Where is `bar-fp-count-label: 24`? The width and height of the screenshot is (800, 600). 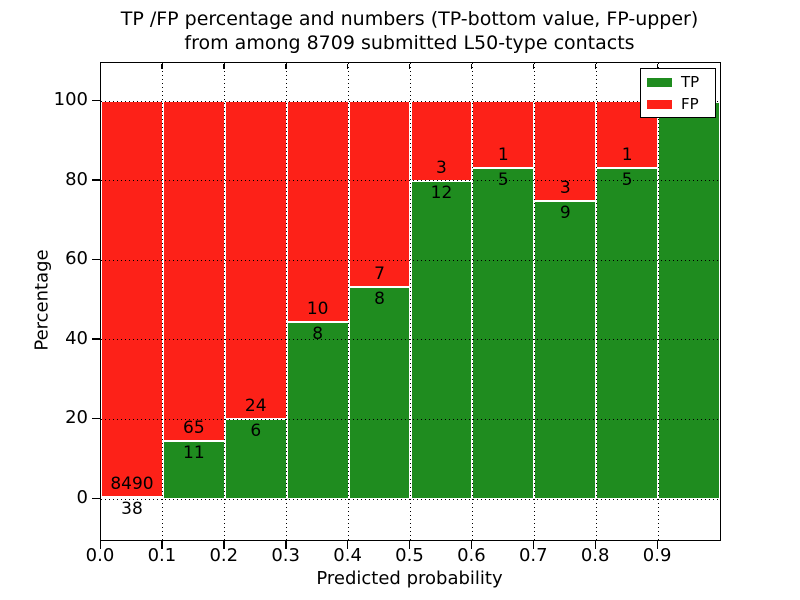
bar-fp-count-label: 24 is located at coordinates (255, 406).